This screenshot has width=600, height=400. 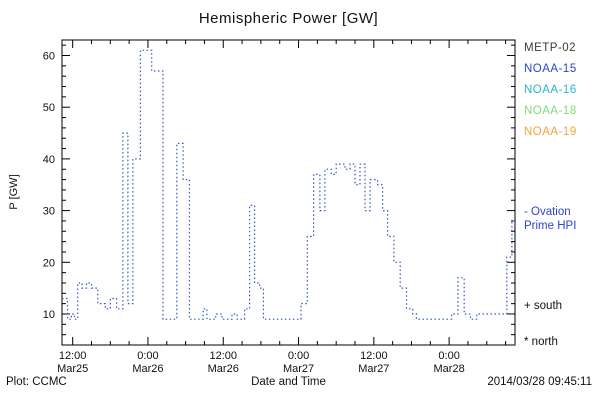 I want to click on north-marker-label: * north, so click(x=541, y=342).